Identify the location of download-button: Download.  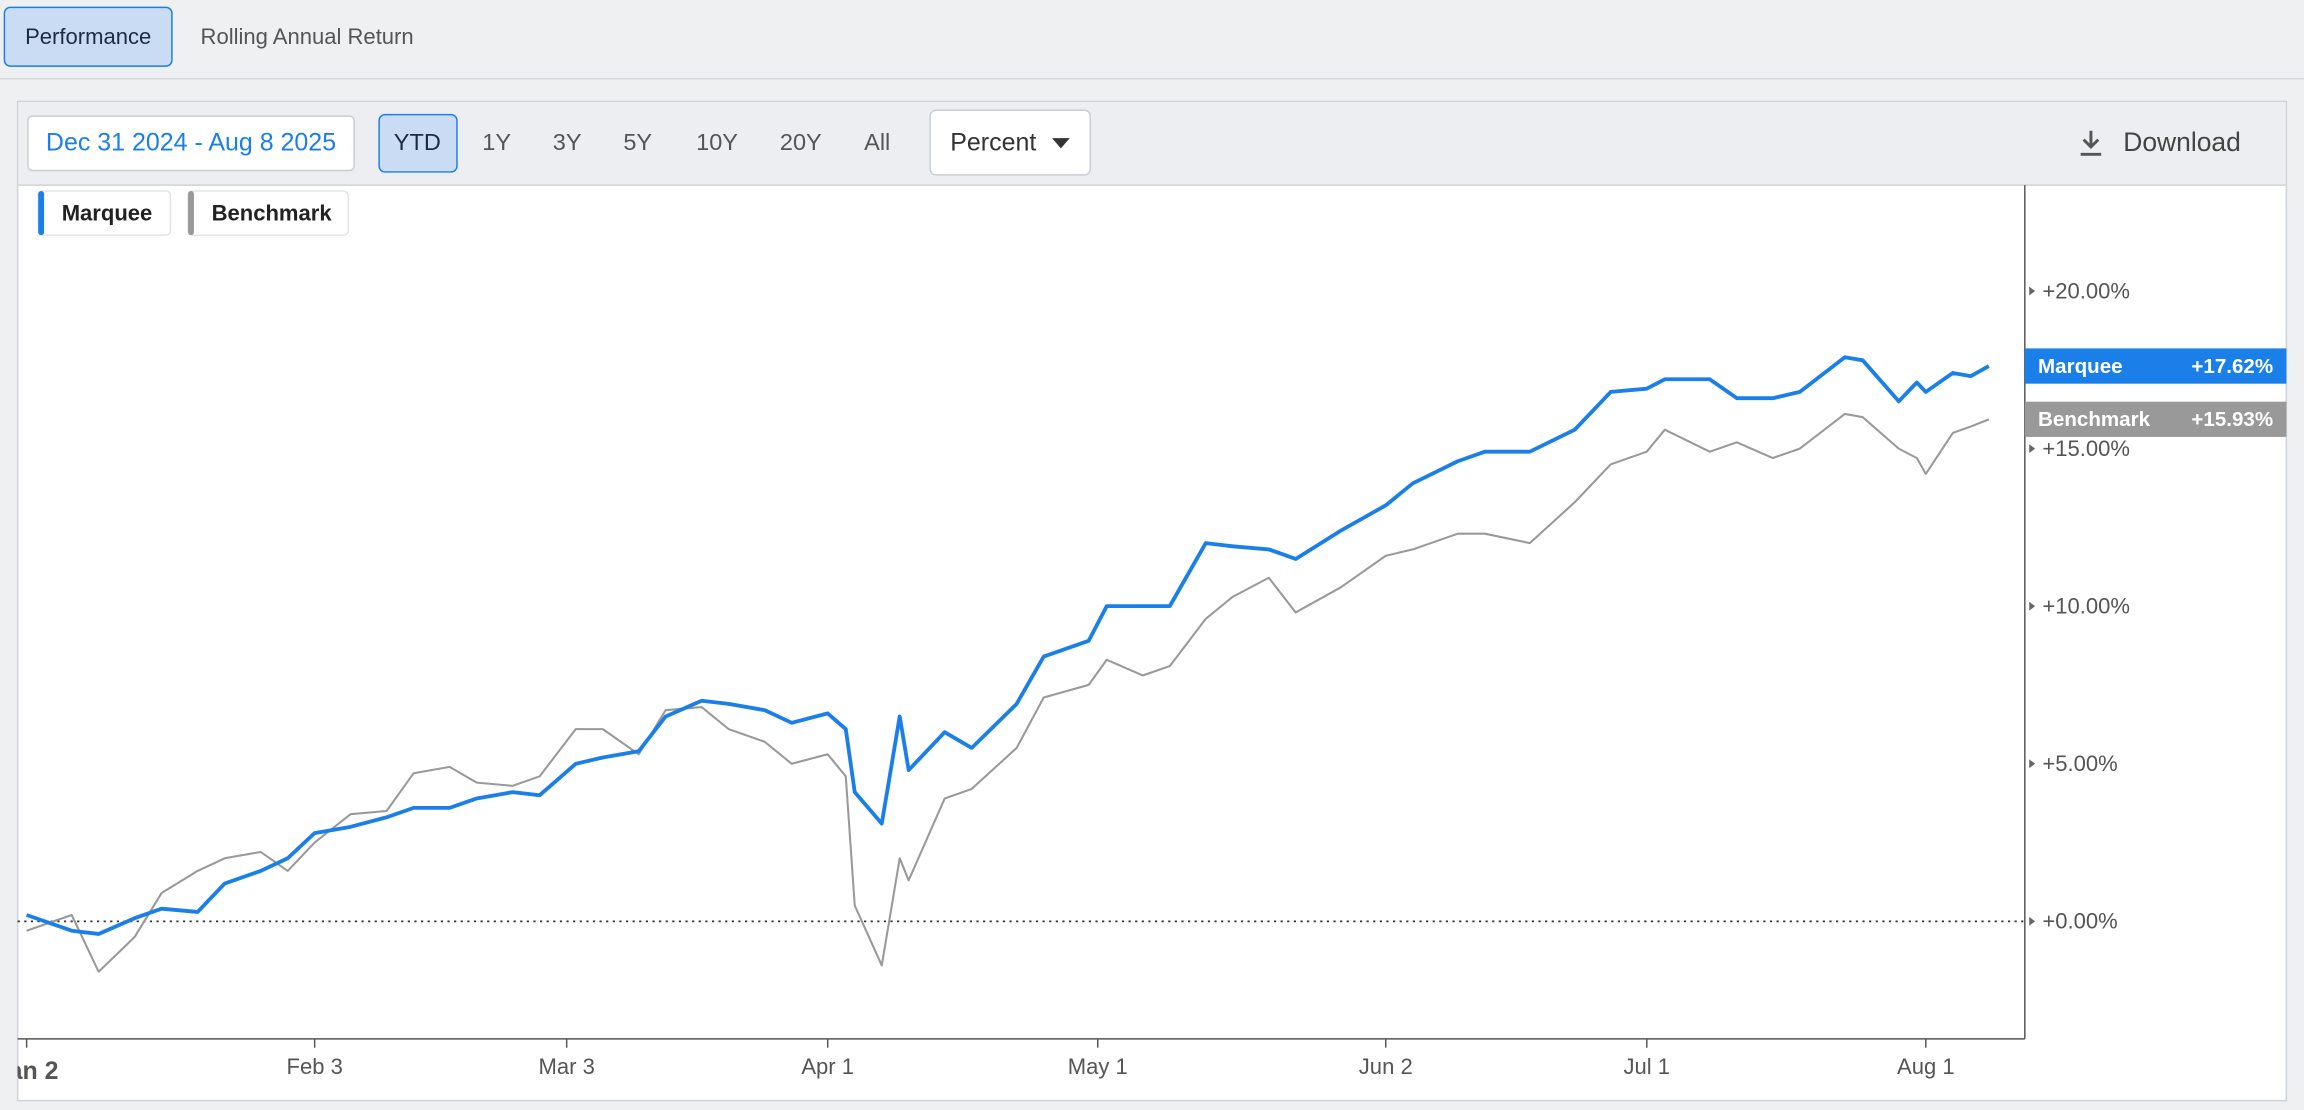
(2160, 142).